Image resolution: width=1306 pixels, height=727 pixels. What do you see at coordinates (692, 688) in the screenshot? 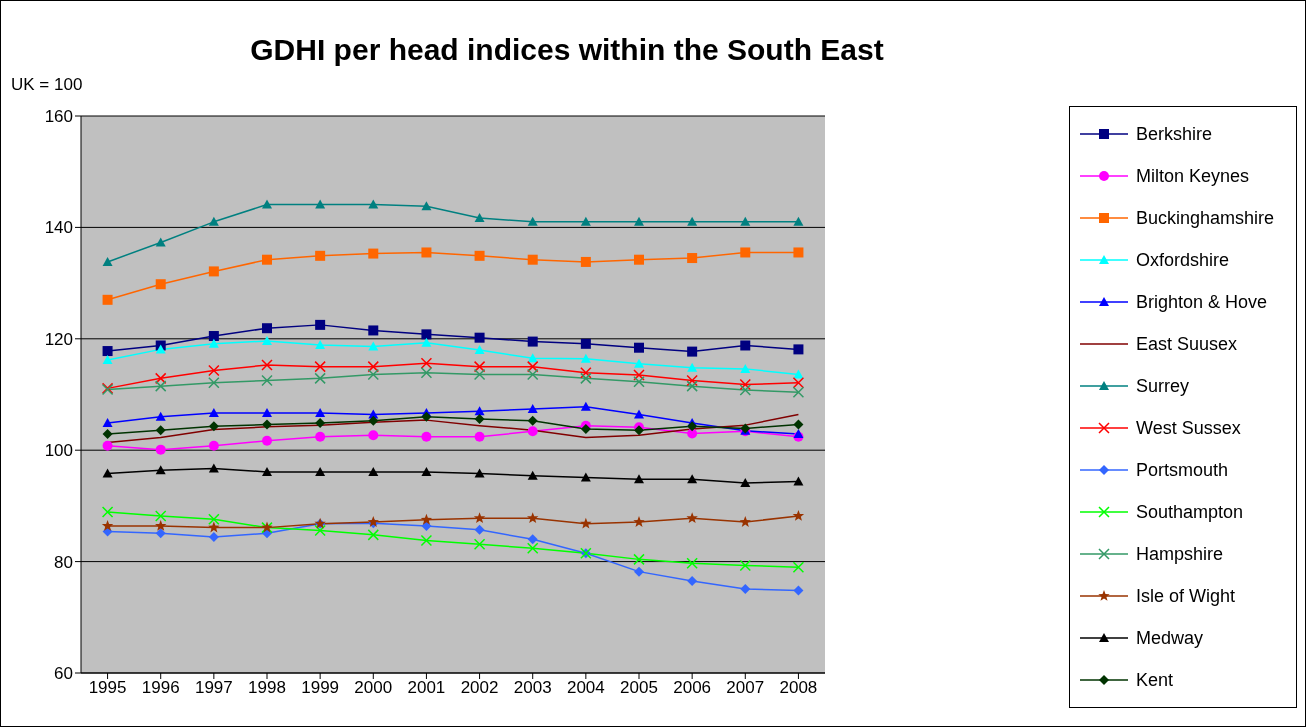
I see `x-tick-label: 2006` at bounding box center [692, 688].